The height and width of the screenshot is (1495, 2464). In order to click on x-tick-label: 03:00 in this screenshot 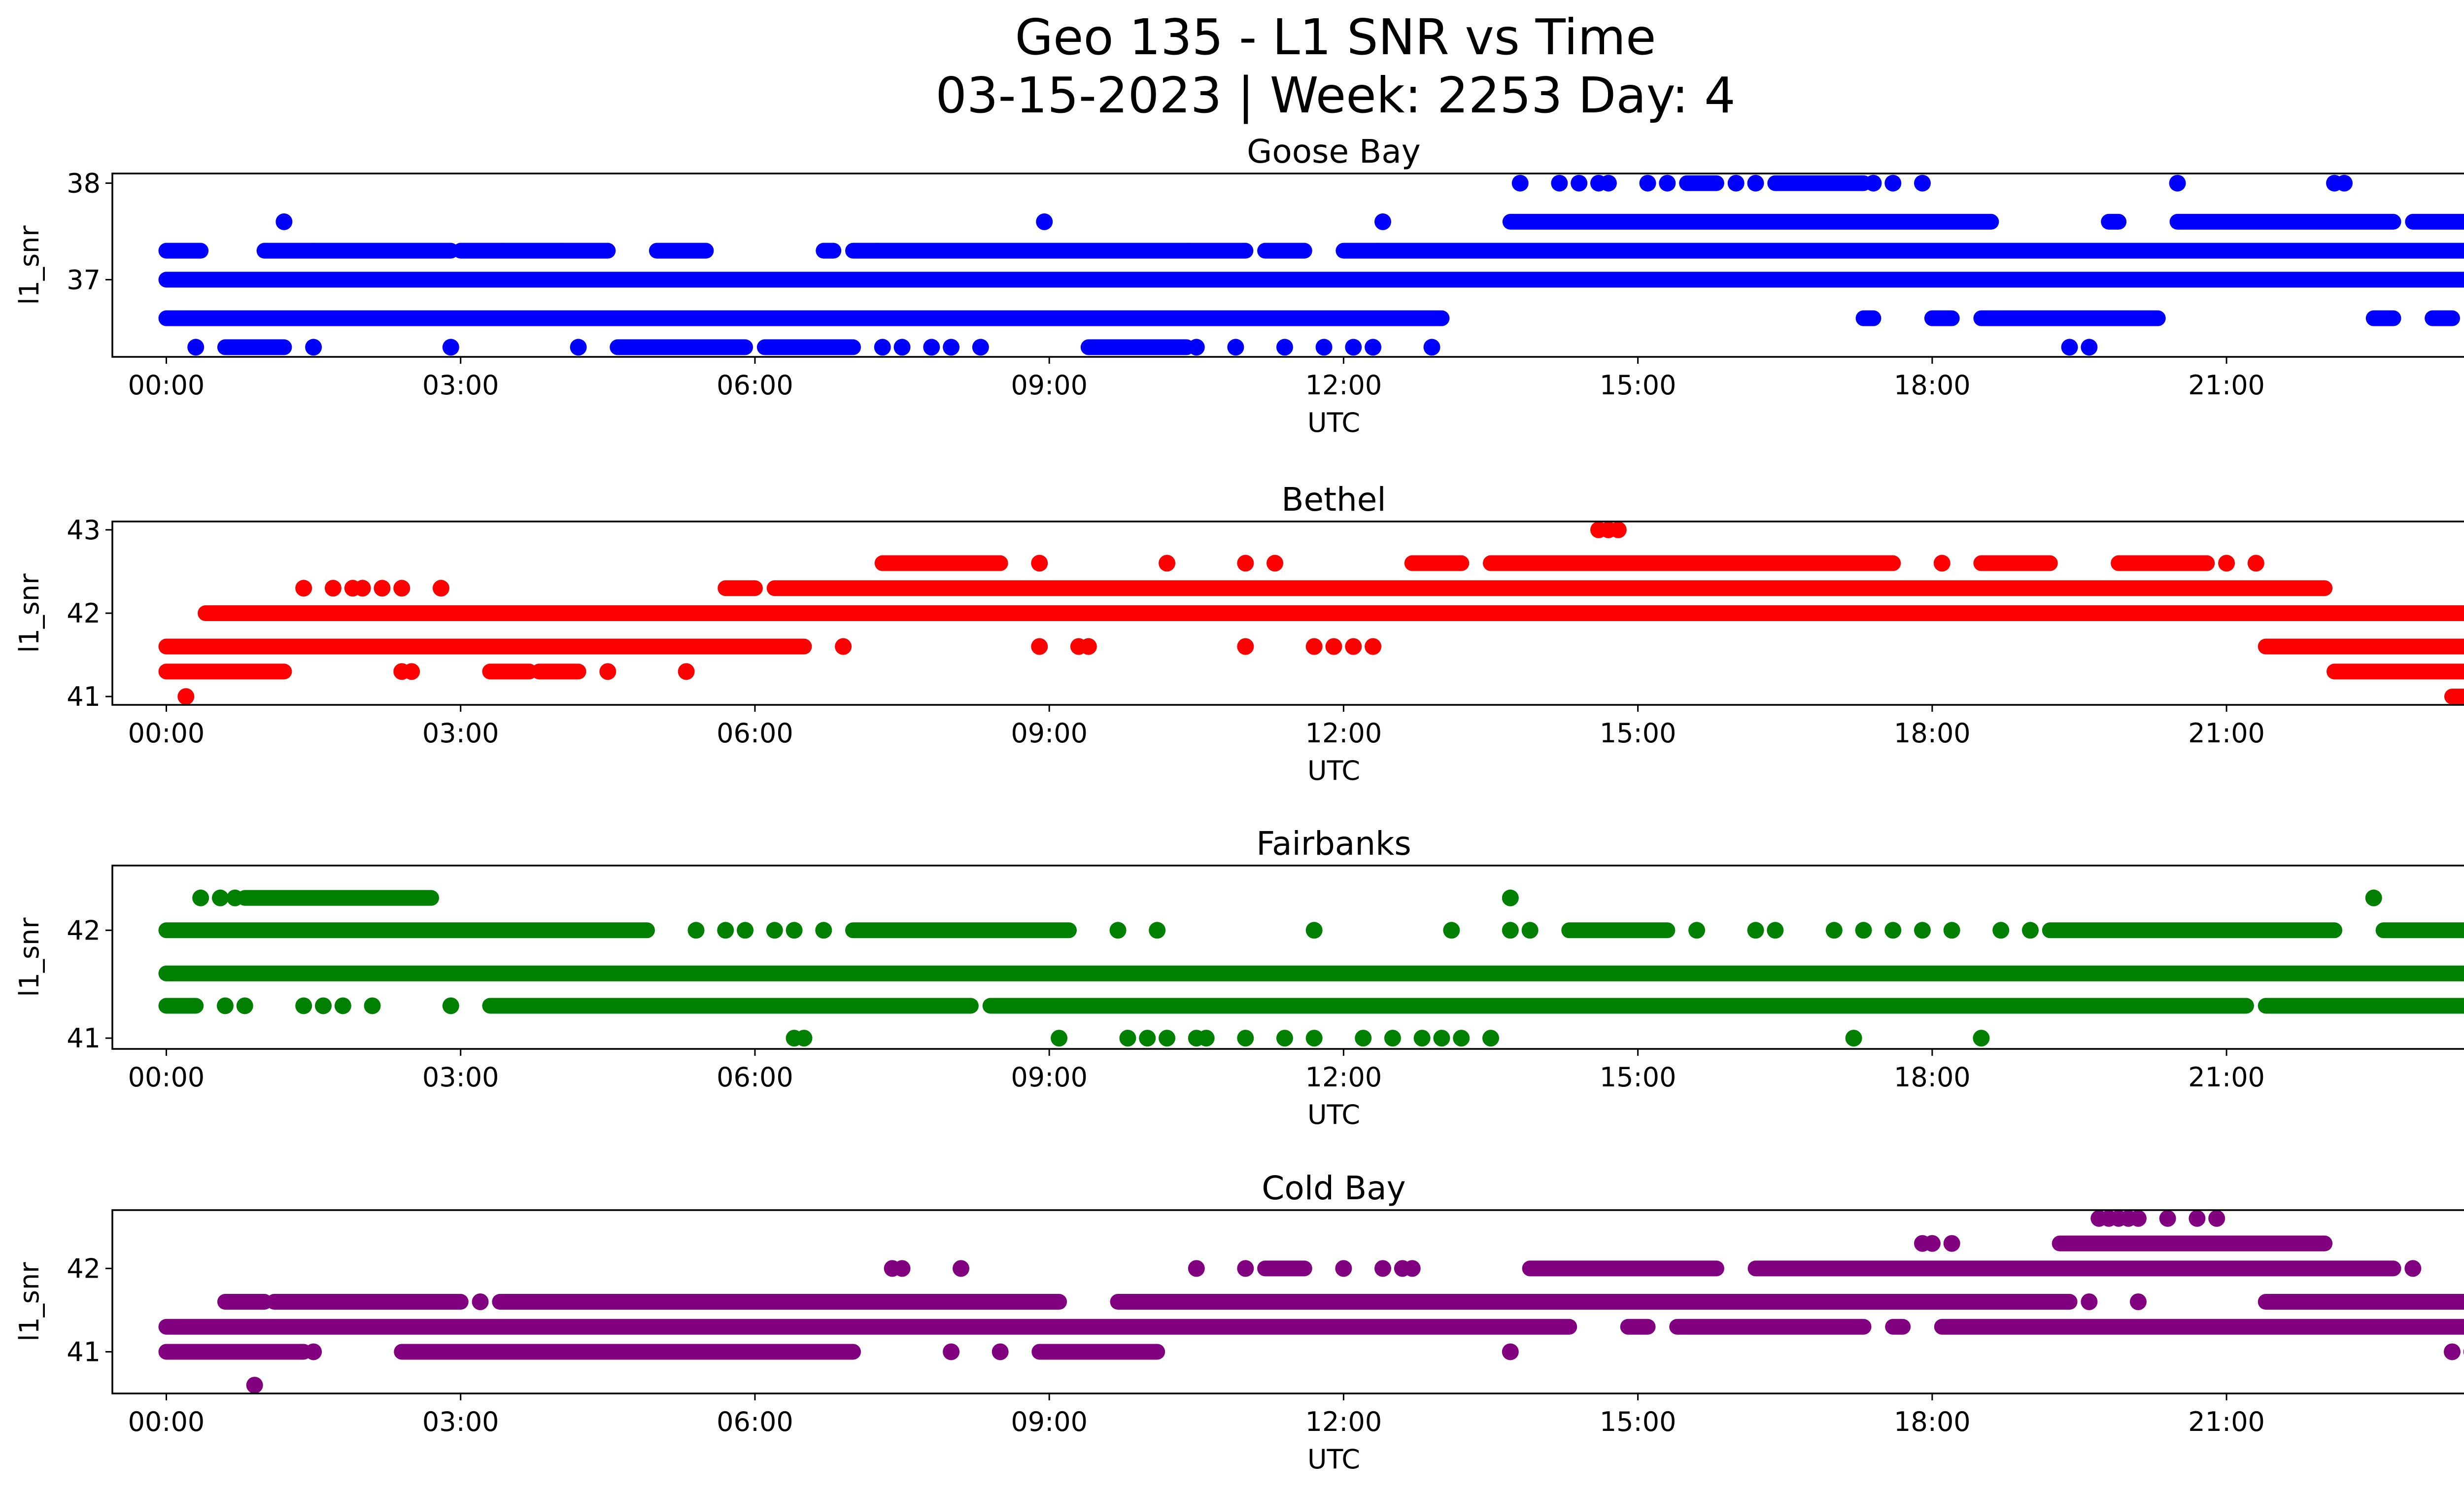, I will do `click(460, 1077)`.